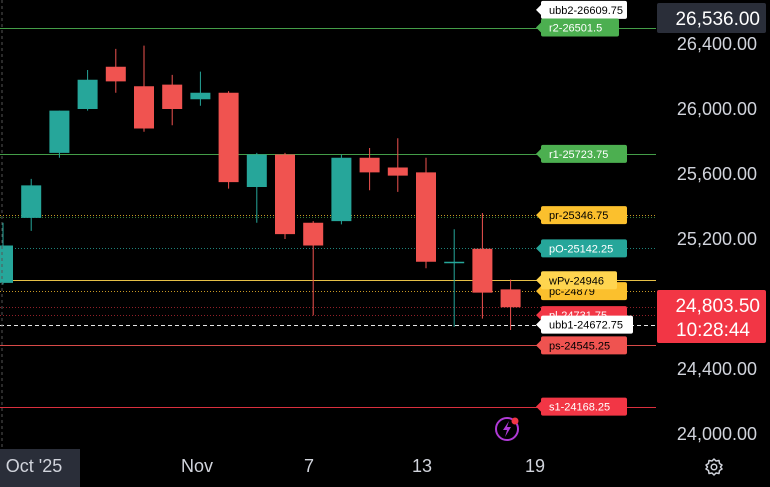 The height and width of the screenshot is (487, 770). What do you see at coordinates (508, 429) in the screenshot?
I see `flash-alert-icon` at bounding box center [508, 429].